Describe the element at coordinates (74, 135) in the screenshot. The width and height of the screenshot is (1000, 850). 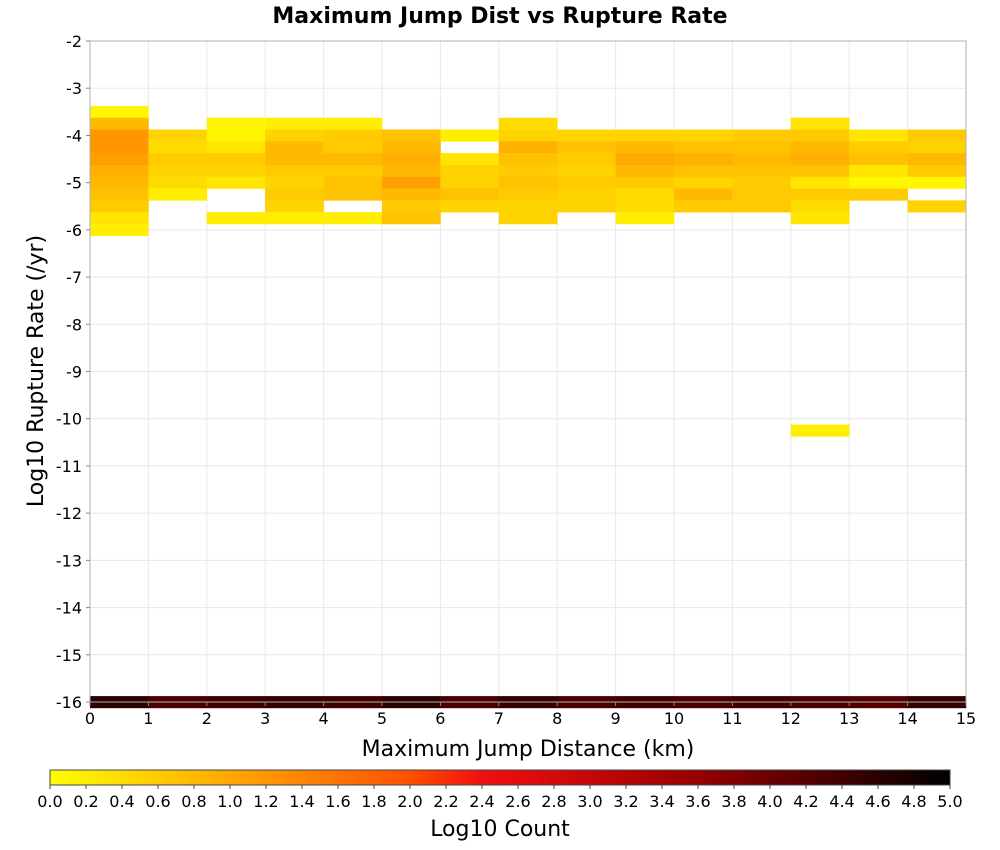
I see `y-tick-label: -4` at that location.